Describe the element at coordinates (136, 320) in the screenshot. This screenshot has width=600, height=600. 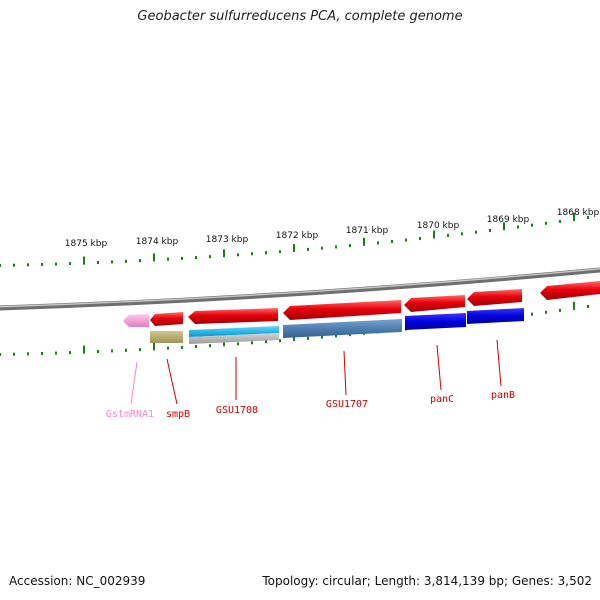
I see `rna-arrow-GstmRNA1` at that location.